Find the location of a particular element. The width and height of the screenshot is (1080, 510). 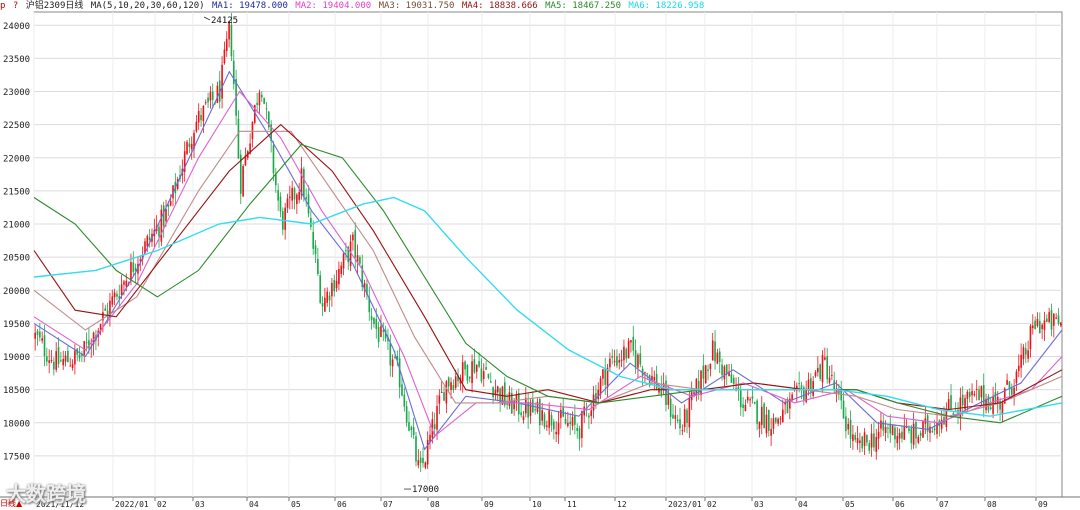

y-tick-label: 19500 is located at coordinates (16, 325).